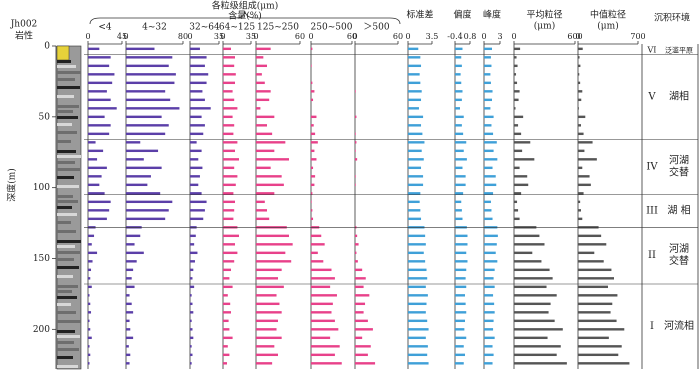 The width and height of the screenshot is (700, 376). What do you see at coordinates (652, 49) in the screenshot?
I see `zone-roman: VI` at bounding box center [652, 49].